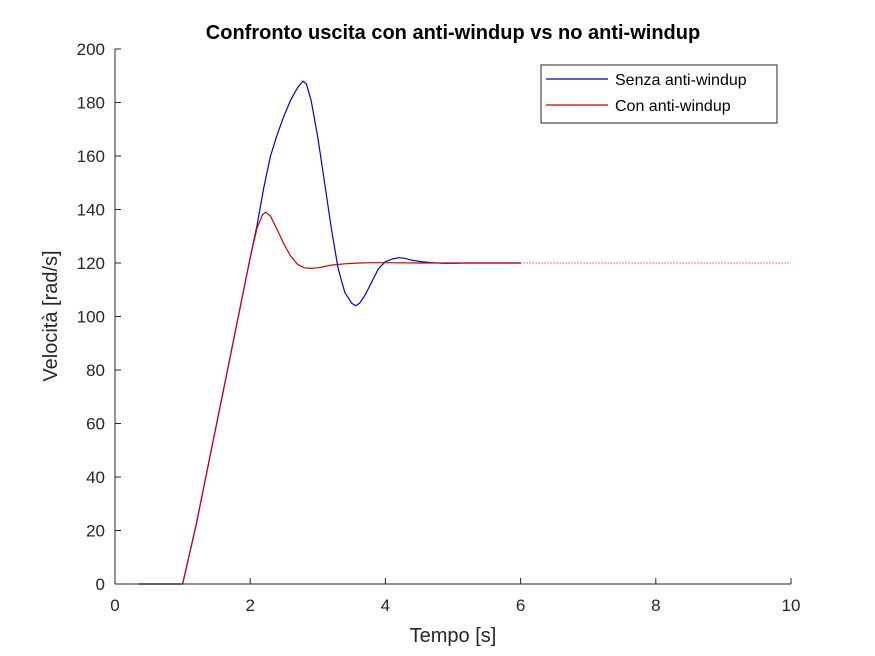  I want to click on legend-label-con: Con anti-windup, so click(673, 106).